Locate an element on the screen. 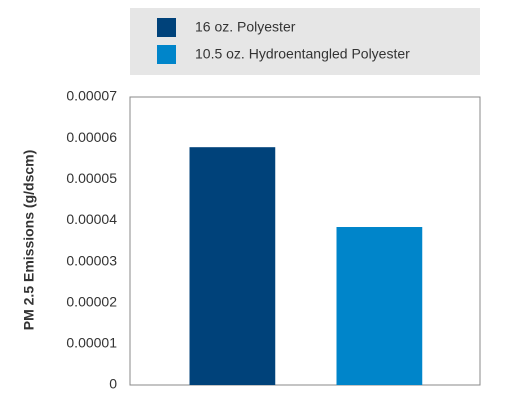 The width and height of the screenshot is (516, 408). y-axis-label: PM 2.5 Emissions (g/dscm) is located at coordinates (29, 240).